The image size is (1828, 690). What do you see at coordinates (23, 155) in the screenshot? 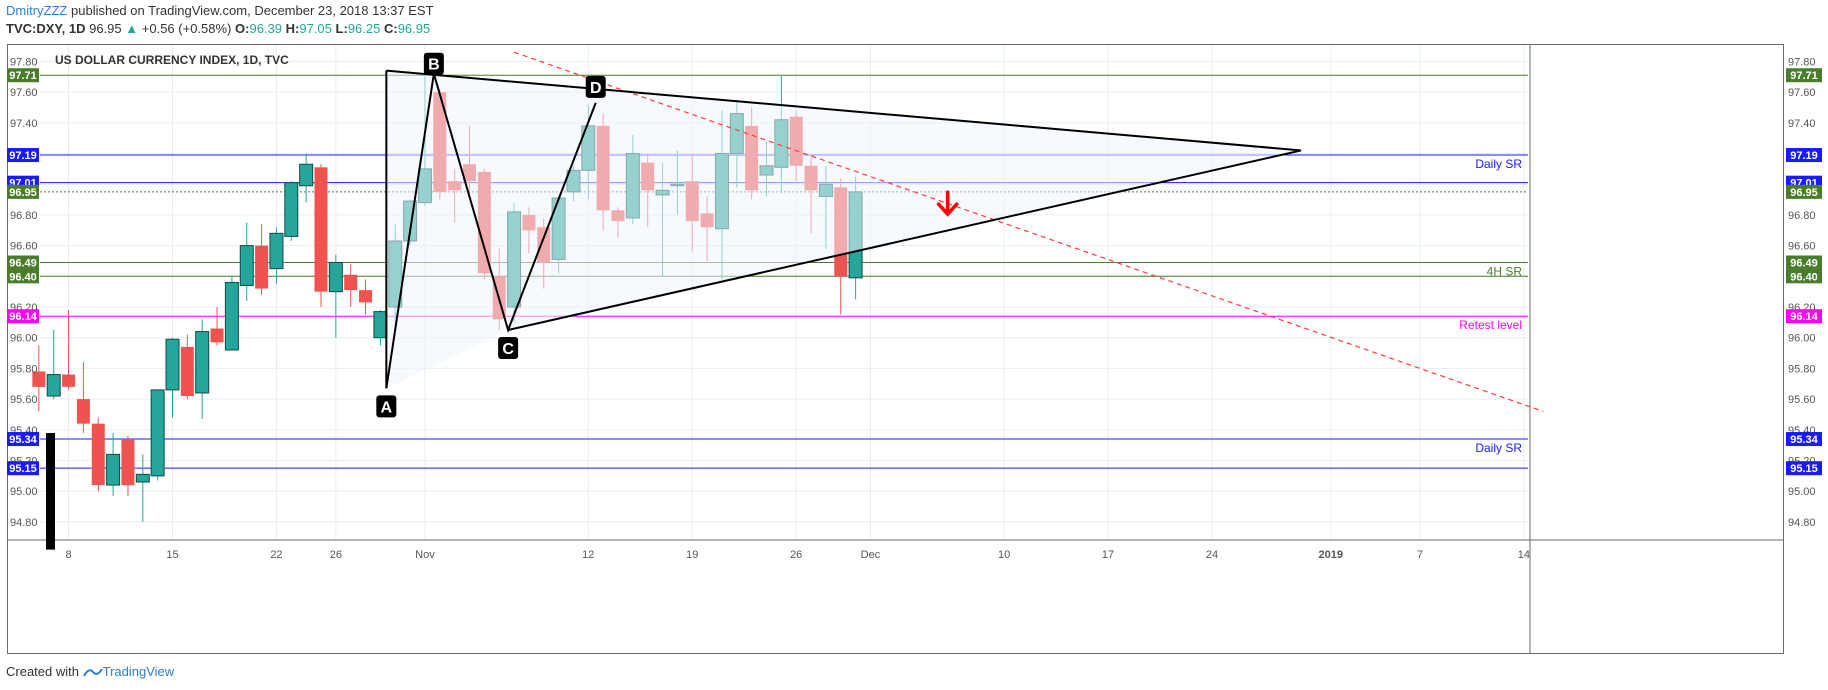
I see `price-tag-left: 97.19` at bounding box center [23, 155].